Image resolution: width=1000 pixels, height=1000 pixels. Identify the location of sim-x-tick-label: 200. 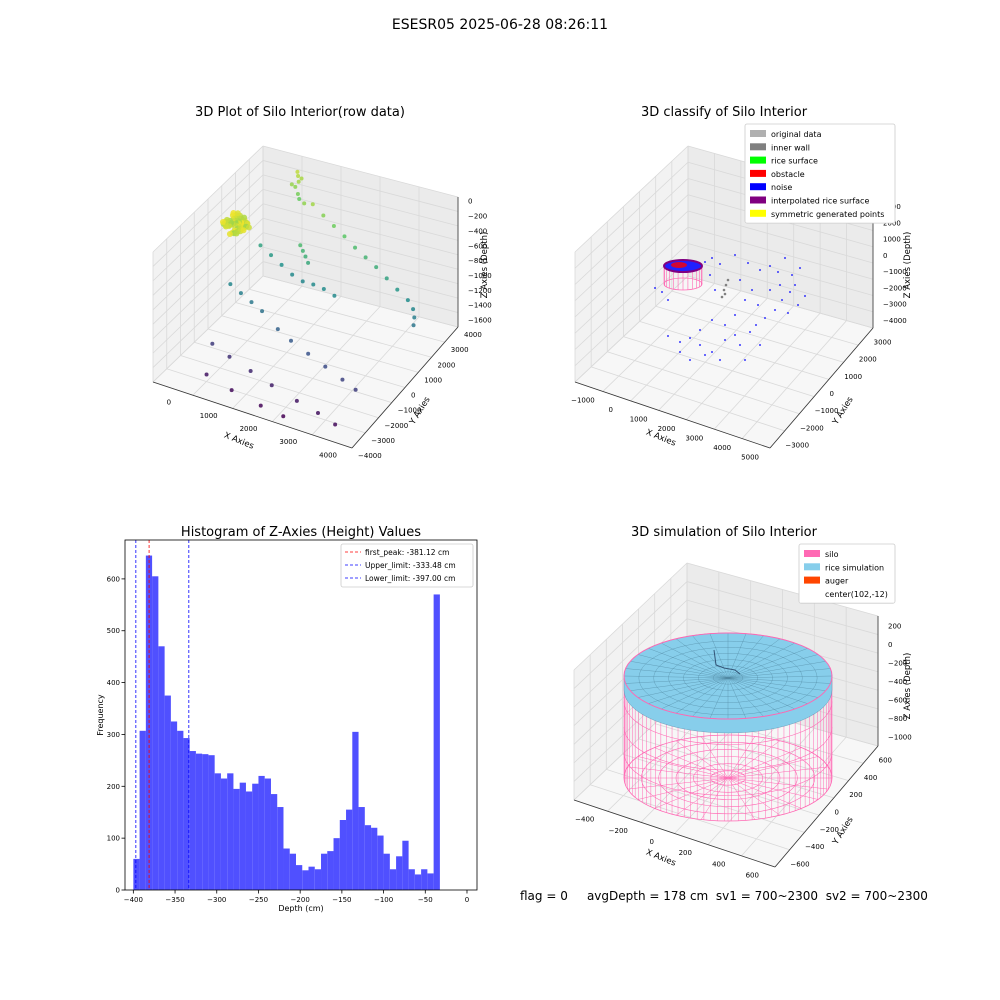
(685, 853).